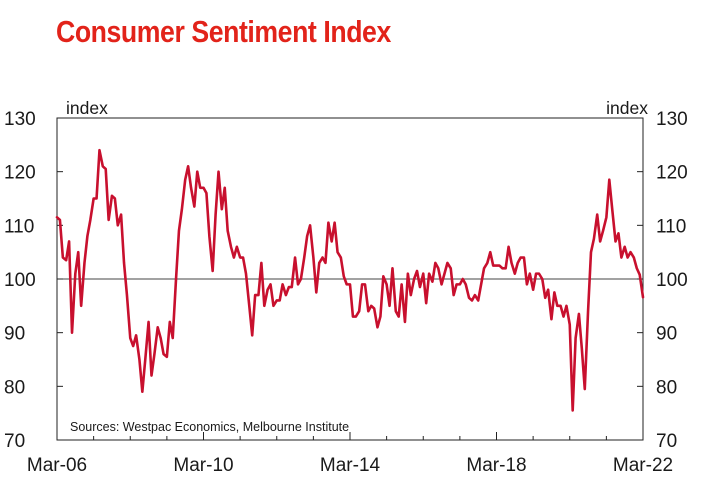  What do you see at coordinates (672, 119) in the screenshot?
I see `y-tick-label-right: 130` at bounding box center [672, 119].